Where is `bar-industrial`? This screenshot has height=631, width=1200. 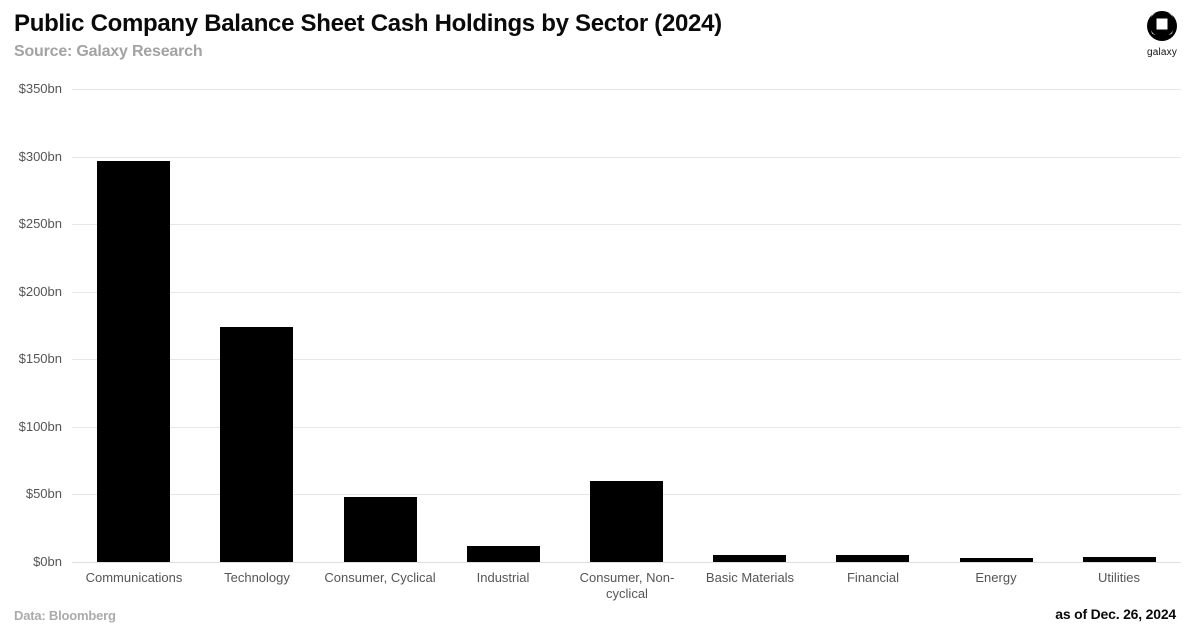
bar-industrial is located at coordinates (503, 554).